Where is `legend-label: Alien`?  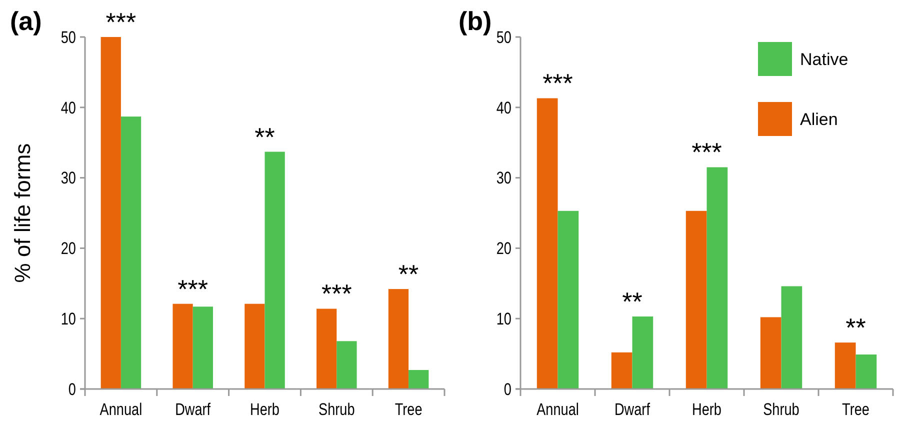
legend-label: Alien is located at coordinates (819, 119).